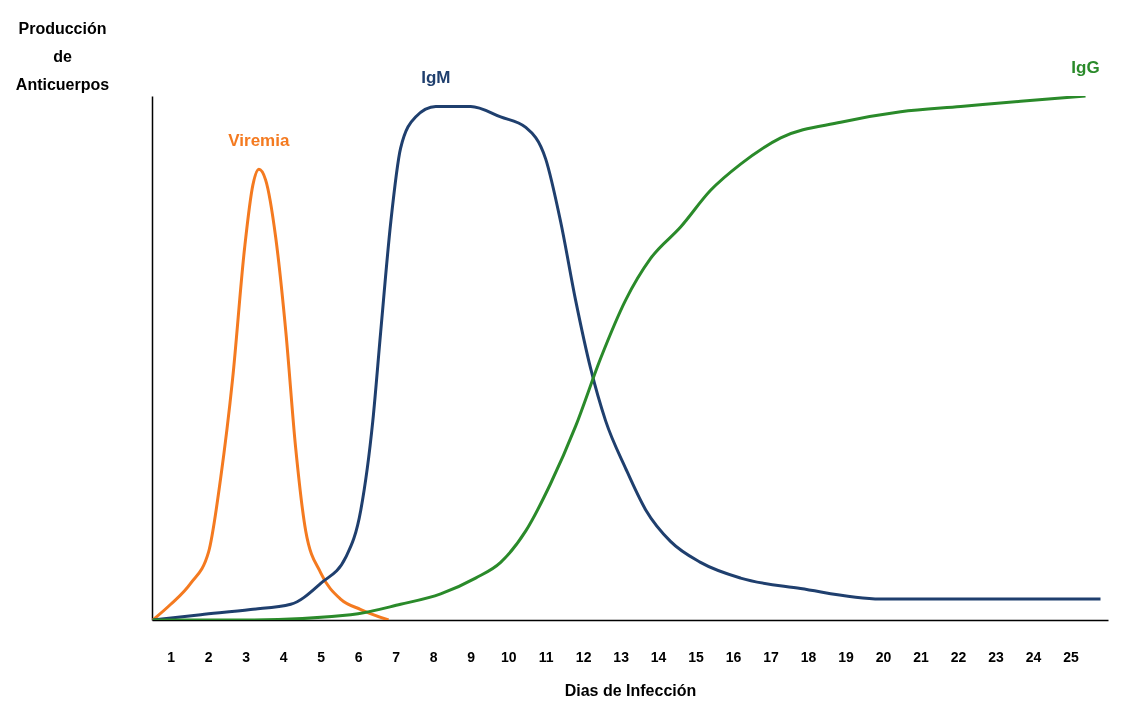 This screenshot has height=707, width=1122. What do you see at coordinates (1085, 67) in the screenshot?
I see `series-label: IgG` at bounding box center [1085, 67].